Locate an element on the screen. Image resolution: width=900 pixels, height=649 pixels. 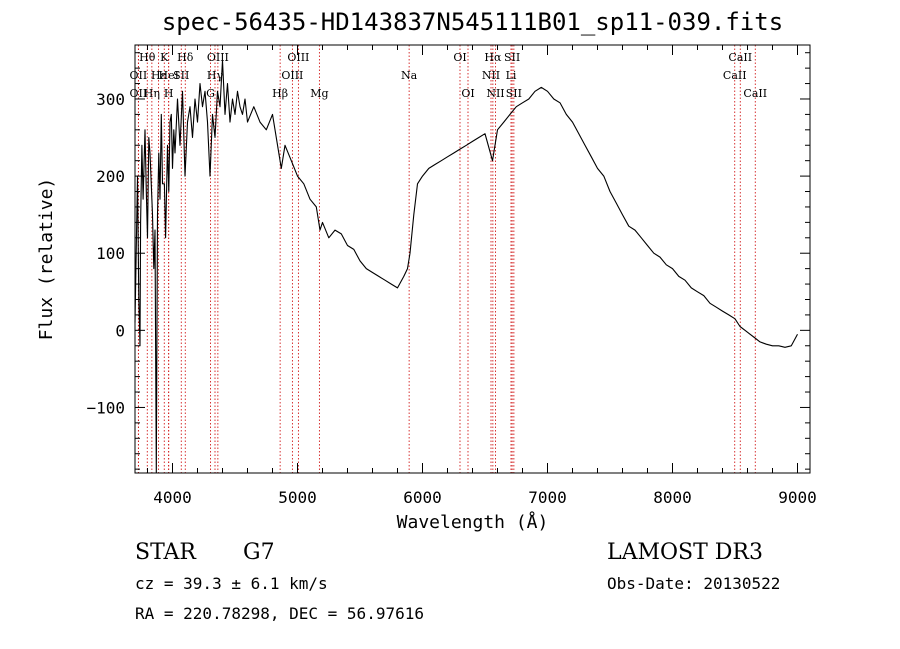
y-tick-label: 200 is located at coordinates (110, 176).